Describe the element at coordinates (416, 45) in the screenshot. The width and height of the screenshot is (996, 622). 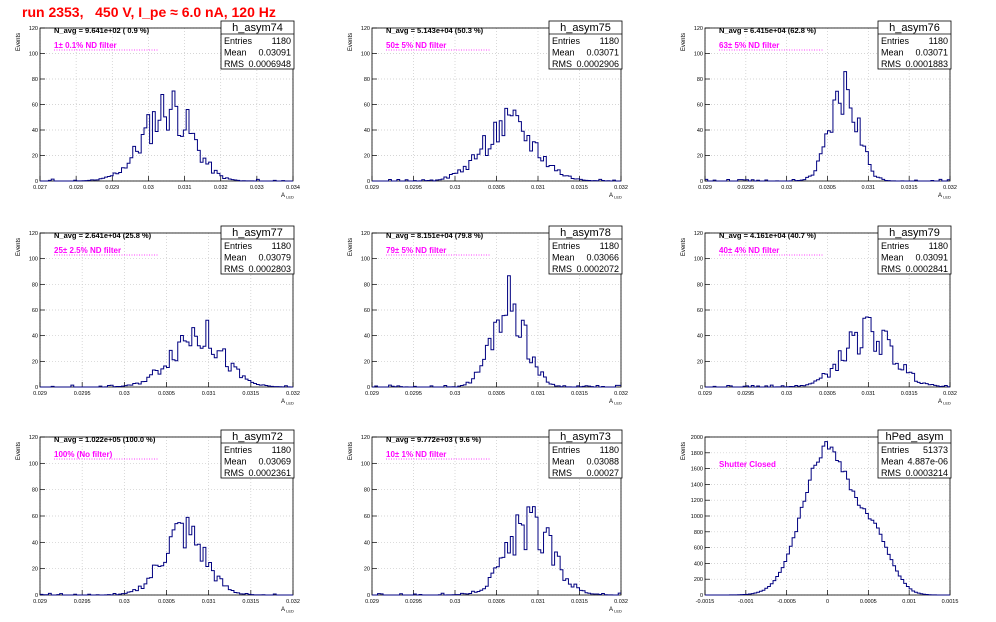
I see `filter-label: 50± 5% ND filter` at that location.